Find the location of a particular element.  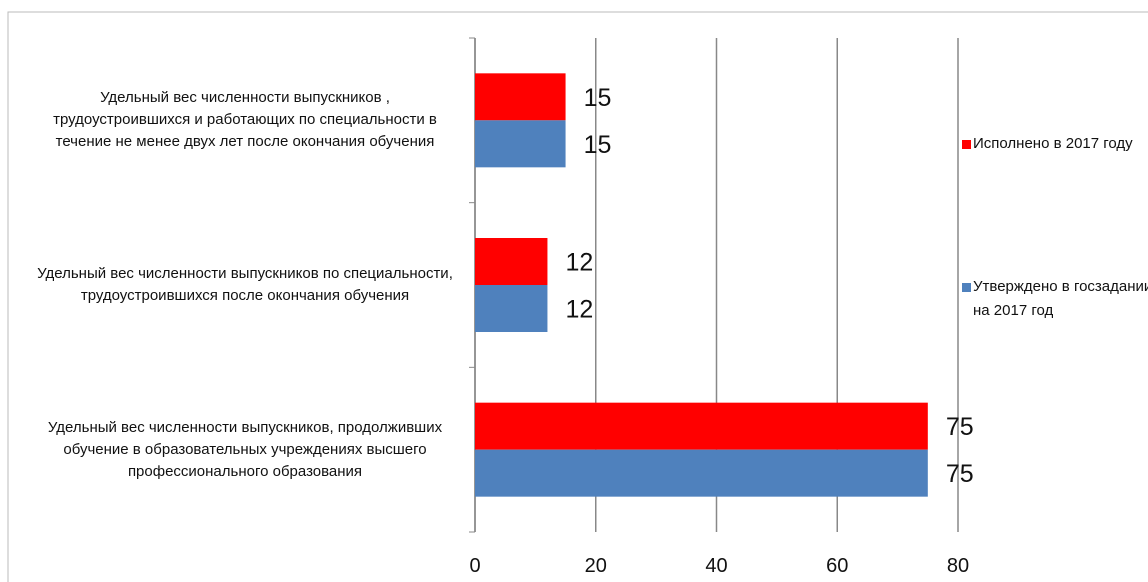

x-tick-label: 20 is located at coordinates (596, 566).